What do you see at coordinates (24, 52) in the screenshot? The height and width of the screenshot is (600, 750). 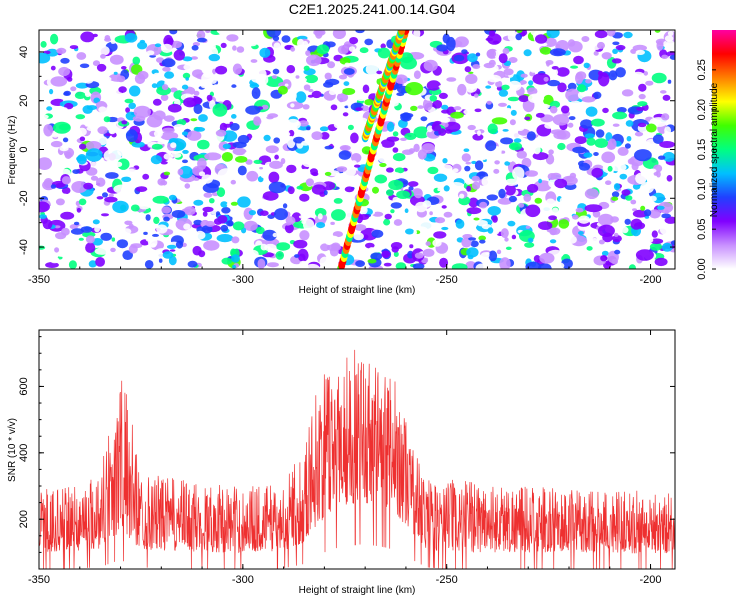 I see `y-tick-label: 40` at bounding box center [24, 52].